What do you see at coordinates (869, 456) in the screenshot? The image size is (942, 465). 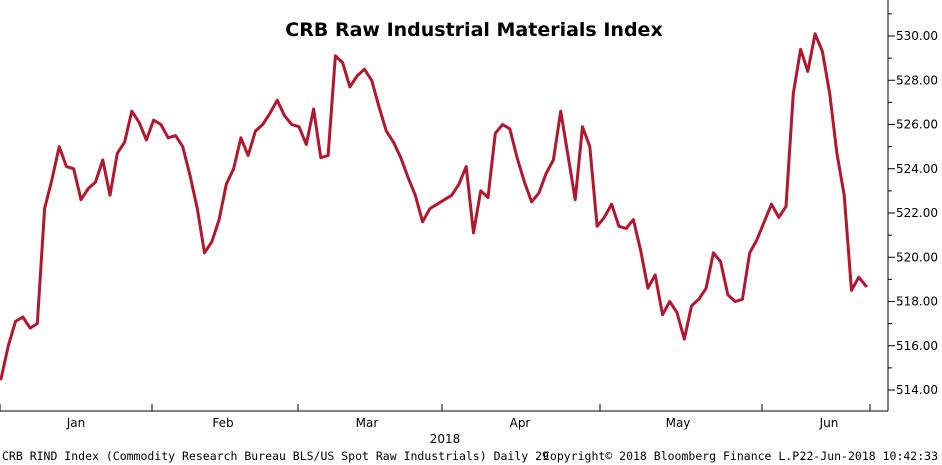 I see `footer-timestamp: 22-Jun-2018 10:42:33` at bounding box center [869, 456].